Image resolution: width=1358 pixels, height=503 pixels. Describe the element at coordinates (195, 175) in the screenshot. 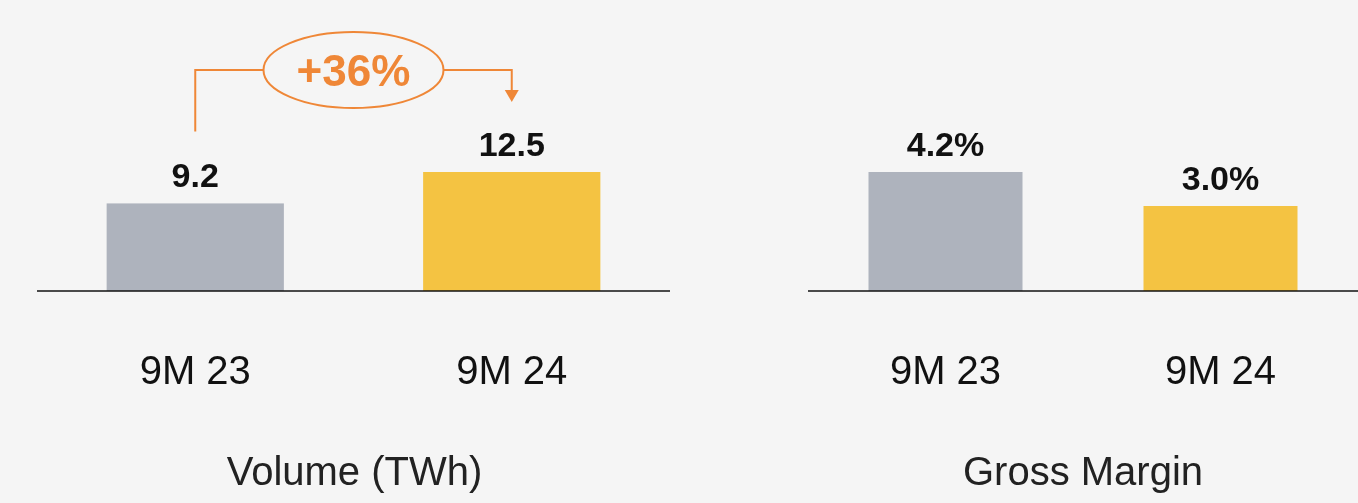

I see `data-label: 9.2` at that location.